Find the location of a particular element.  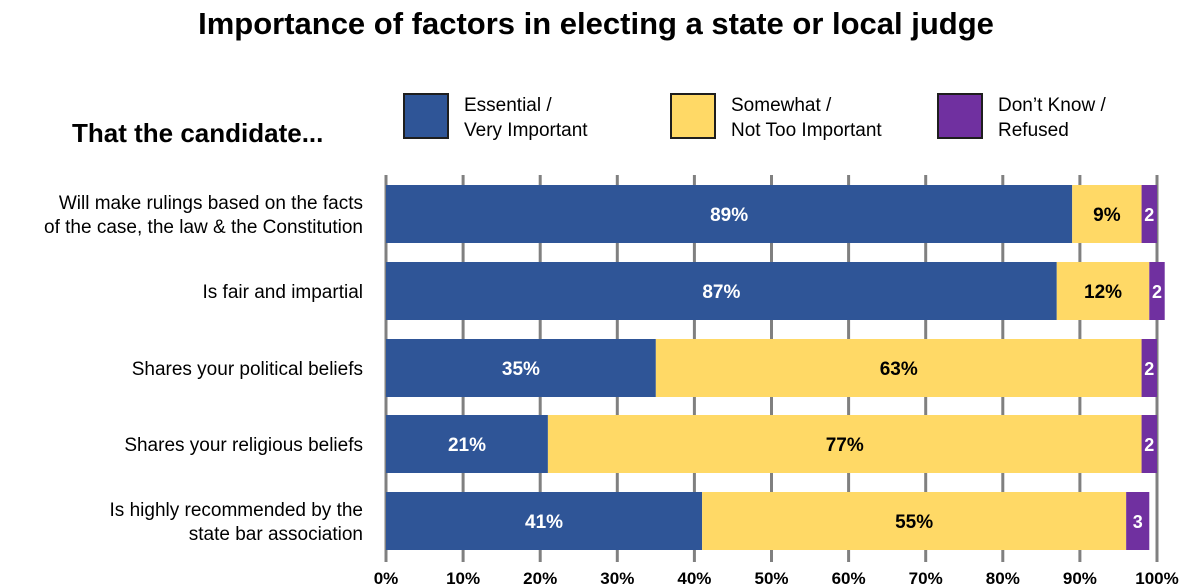

legend-label-somewhat: Somewhat / Not Too Important is located at coordinates (806, 118).